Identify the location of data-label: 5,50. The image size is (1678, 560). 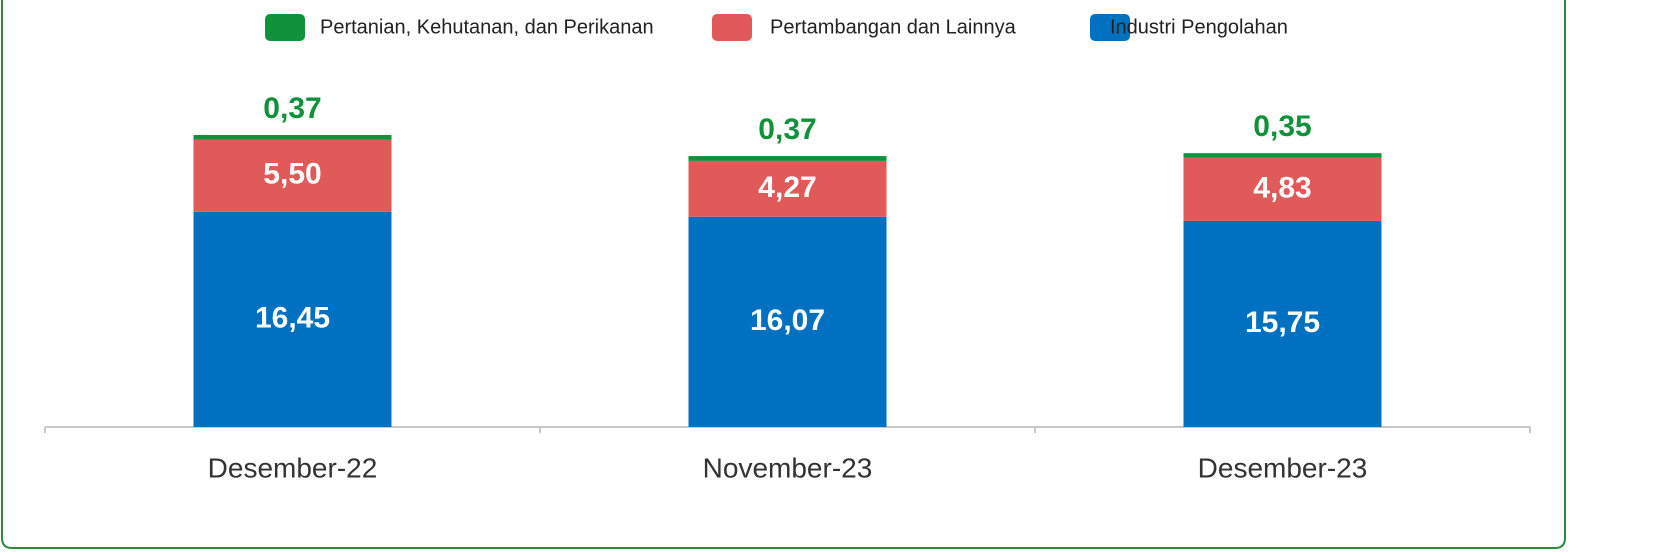
(292, 174).